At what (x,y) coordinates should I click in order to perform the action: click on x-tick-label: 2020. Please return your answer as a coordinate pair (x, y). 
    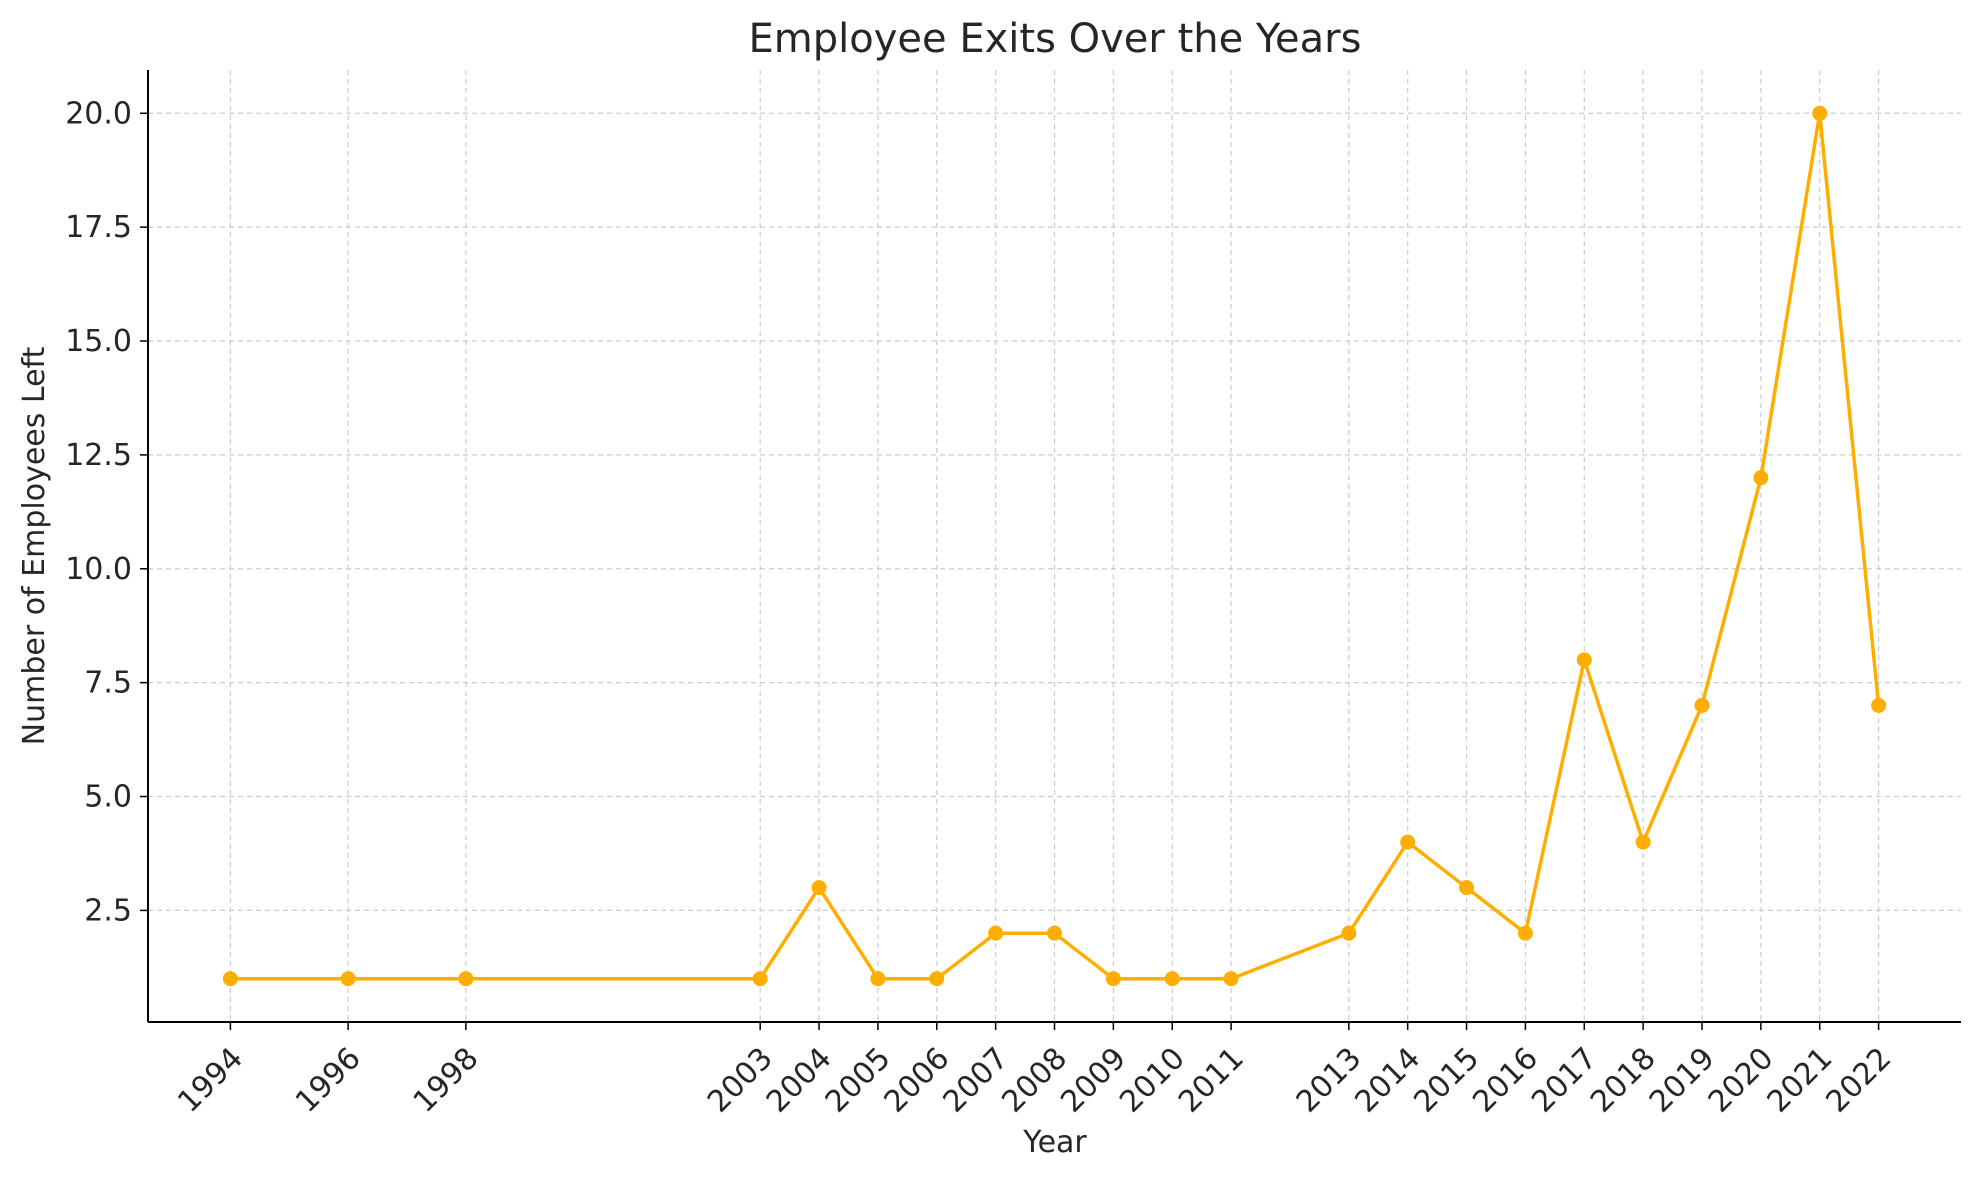
    Looking at the image, I should click on (1741, 1080).